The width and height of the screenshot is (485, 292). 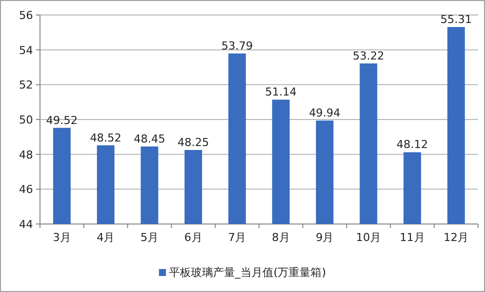 I want to click on data-label: 48.45, so click(x=150, y=139).